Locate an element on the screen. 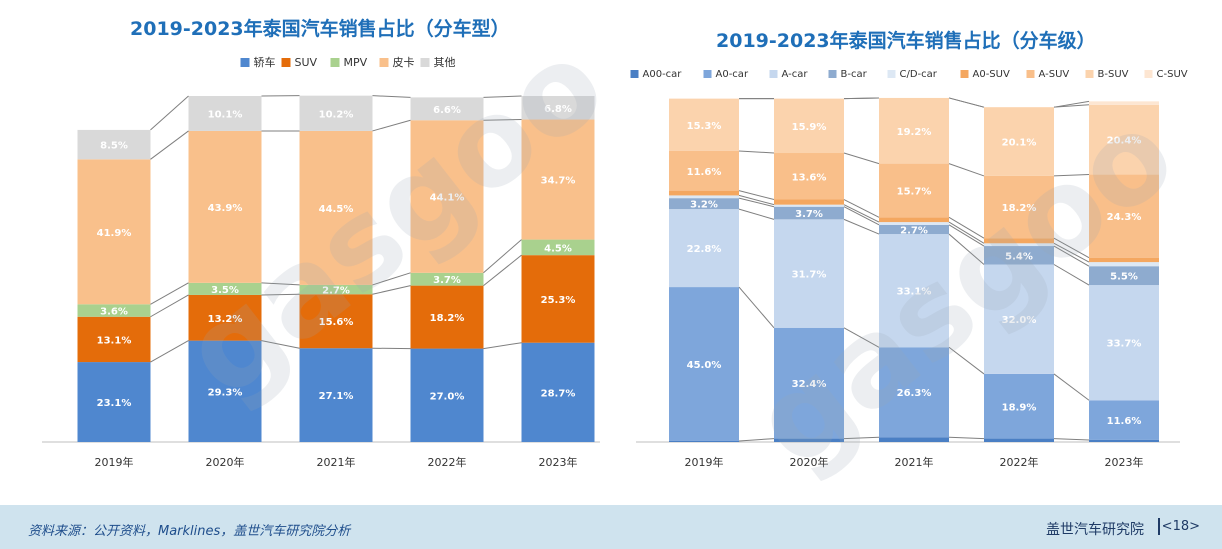 This screenshot has width=1222, height=549. data-label: 11.6% is located at coordinates (1124, 421).